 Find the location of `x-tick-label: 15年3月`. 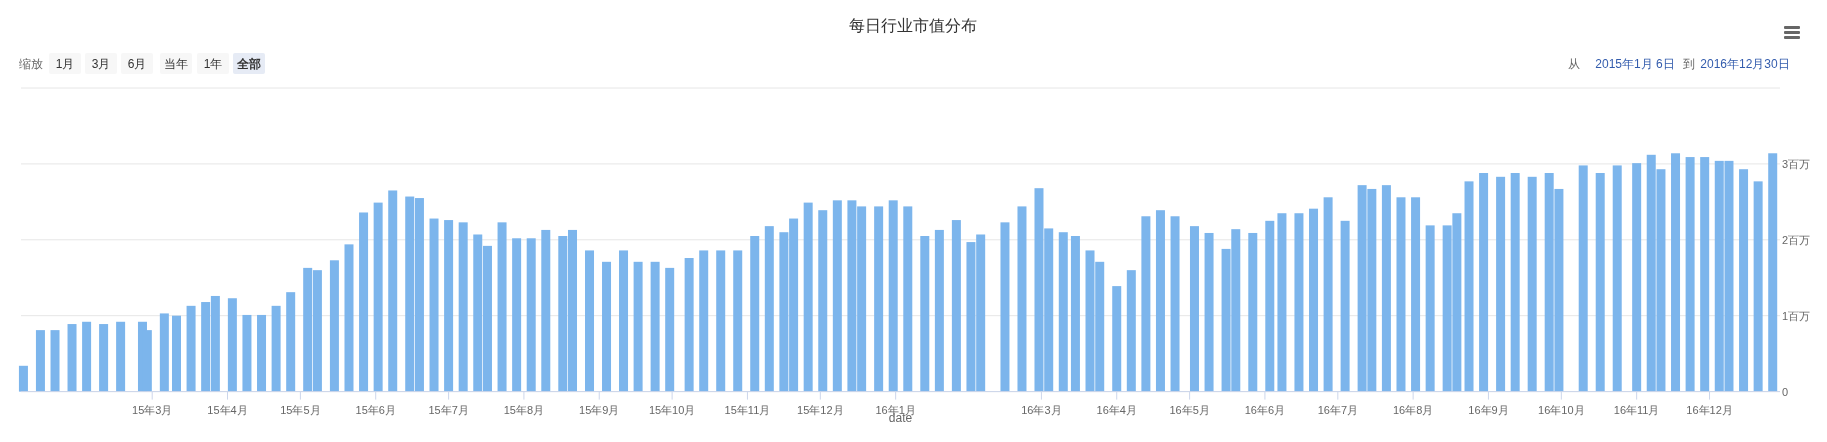

x-tick-label: 15年3月 is located at coordinates (152, 409).